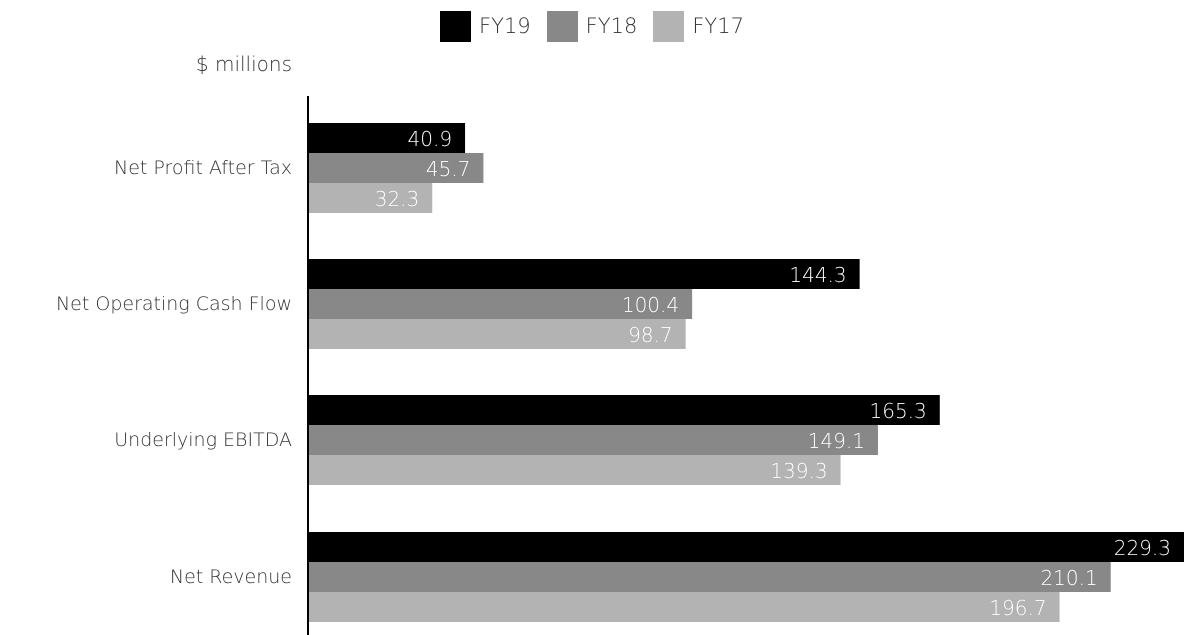 The image size is (1184, 635). What do you see at coordinates (1017, 608) in the screenshot?
I see `data-label: 196.7` at bounding box center [1017, 608].